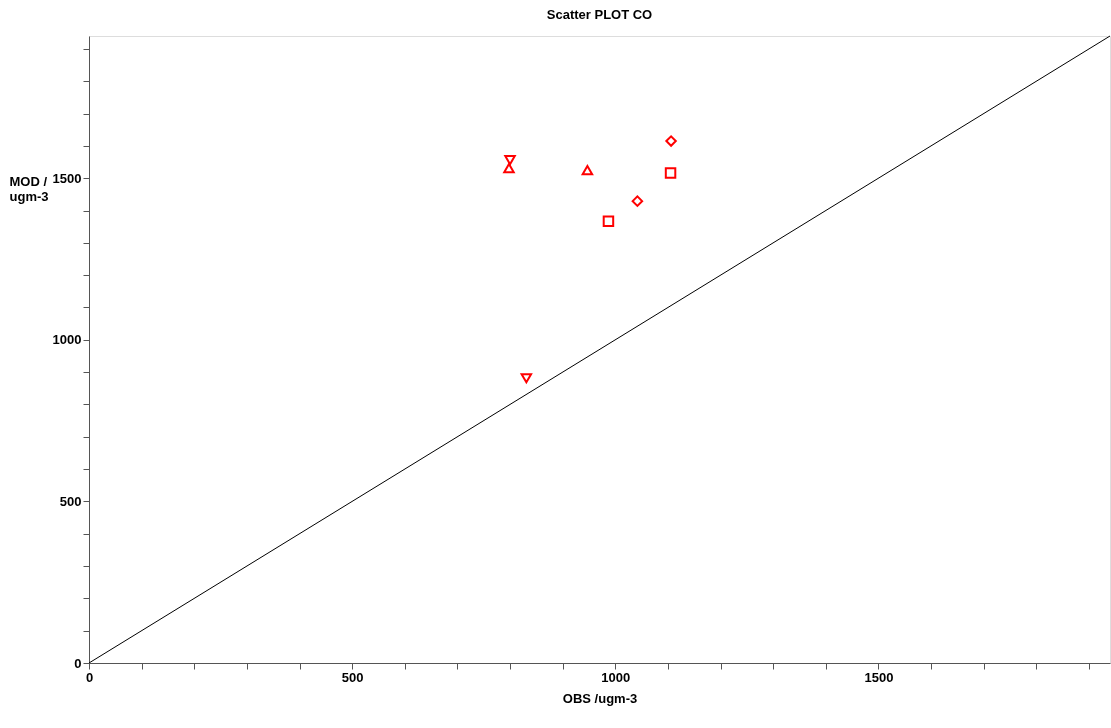  What do you see at coordinates (616, 677) in the screenshot?
I see `x-tick-label: 1000` at bounding box center [616, 677].